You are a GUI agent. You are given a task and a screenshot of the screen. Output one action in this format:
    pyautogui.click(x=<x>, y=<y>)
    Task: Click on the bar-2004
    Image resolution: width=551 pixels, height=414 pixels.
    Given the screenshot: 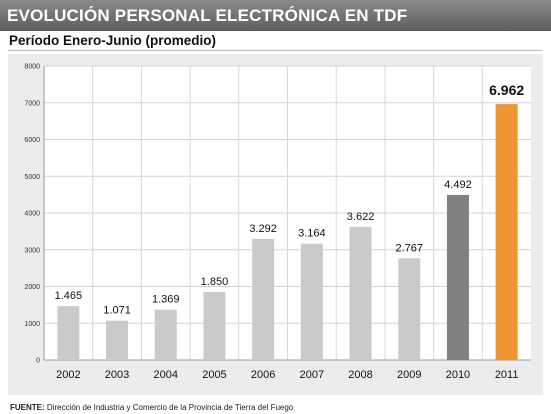 What is the action you would take?
    pyautogui.click(x=165, y=334)
    